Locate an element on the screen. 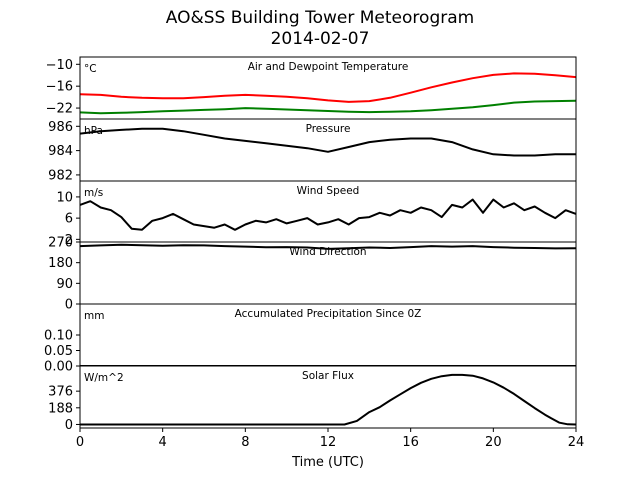 This screenshot has height=480, width=640. x-tick-label: 4 is located at coordinates (163, 442).